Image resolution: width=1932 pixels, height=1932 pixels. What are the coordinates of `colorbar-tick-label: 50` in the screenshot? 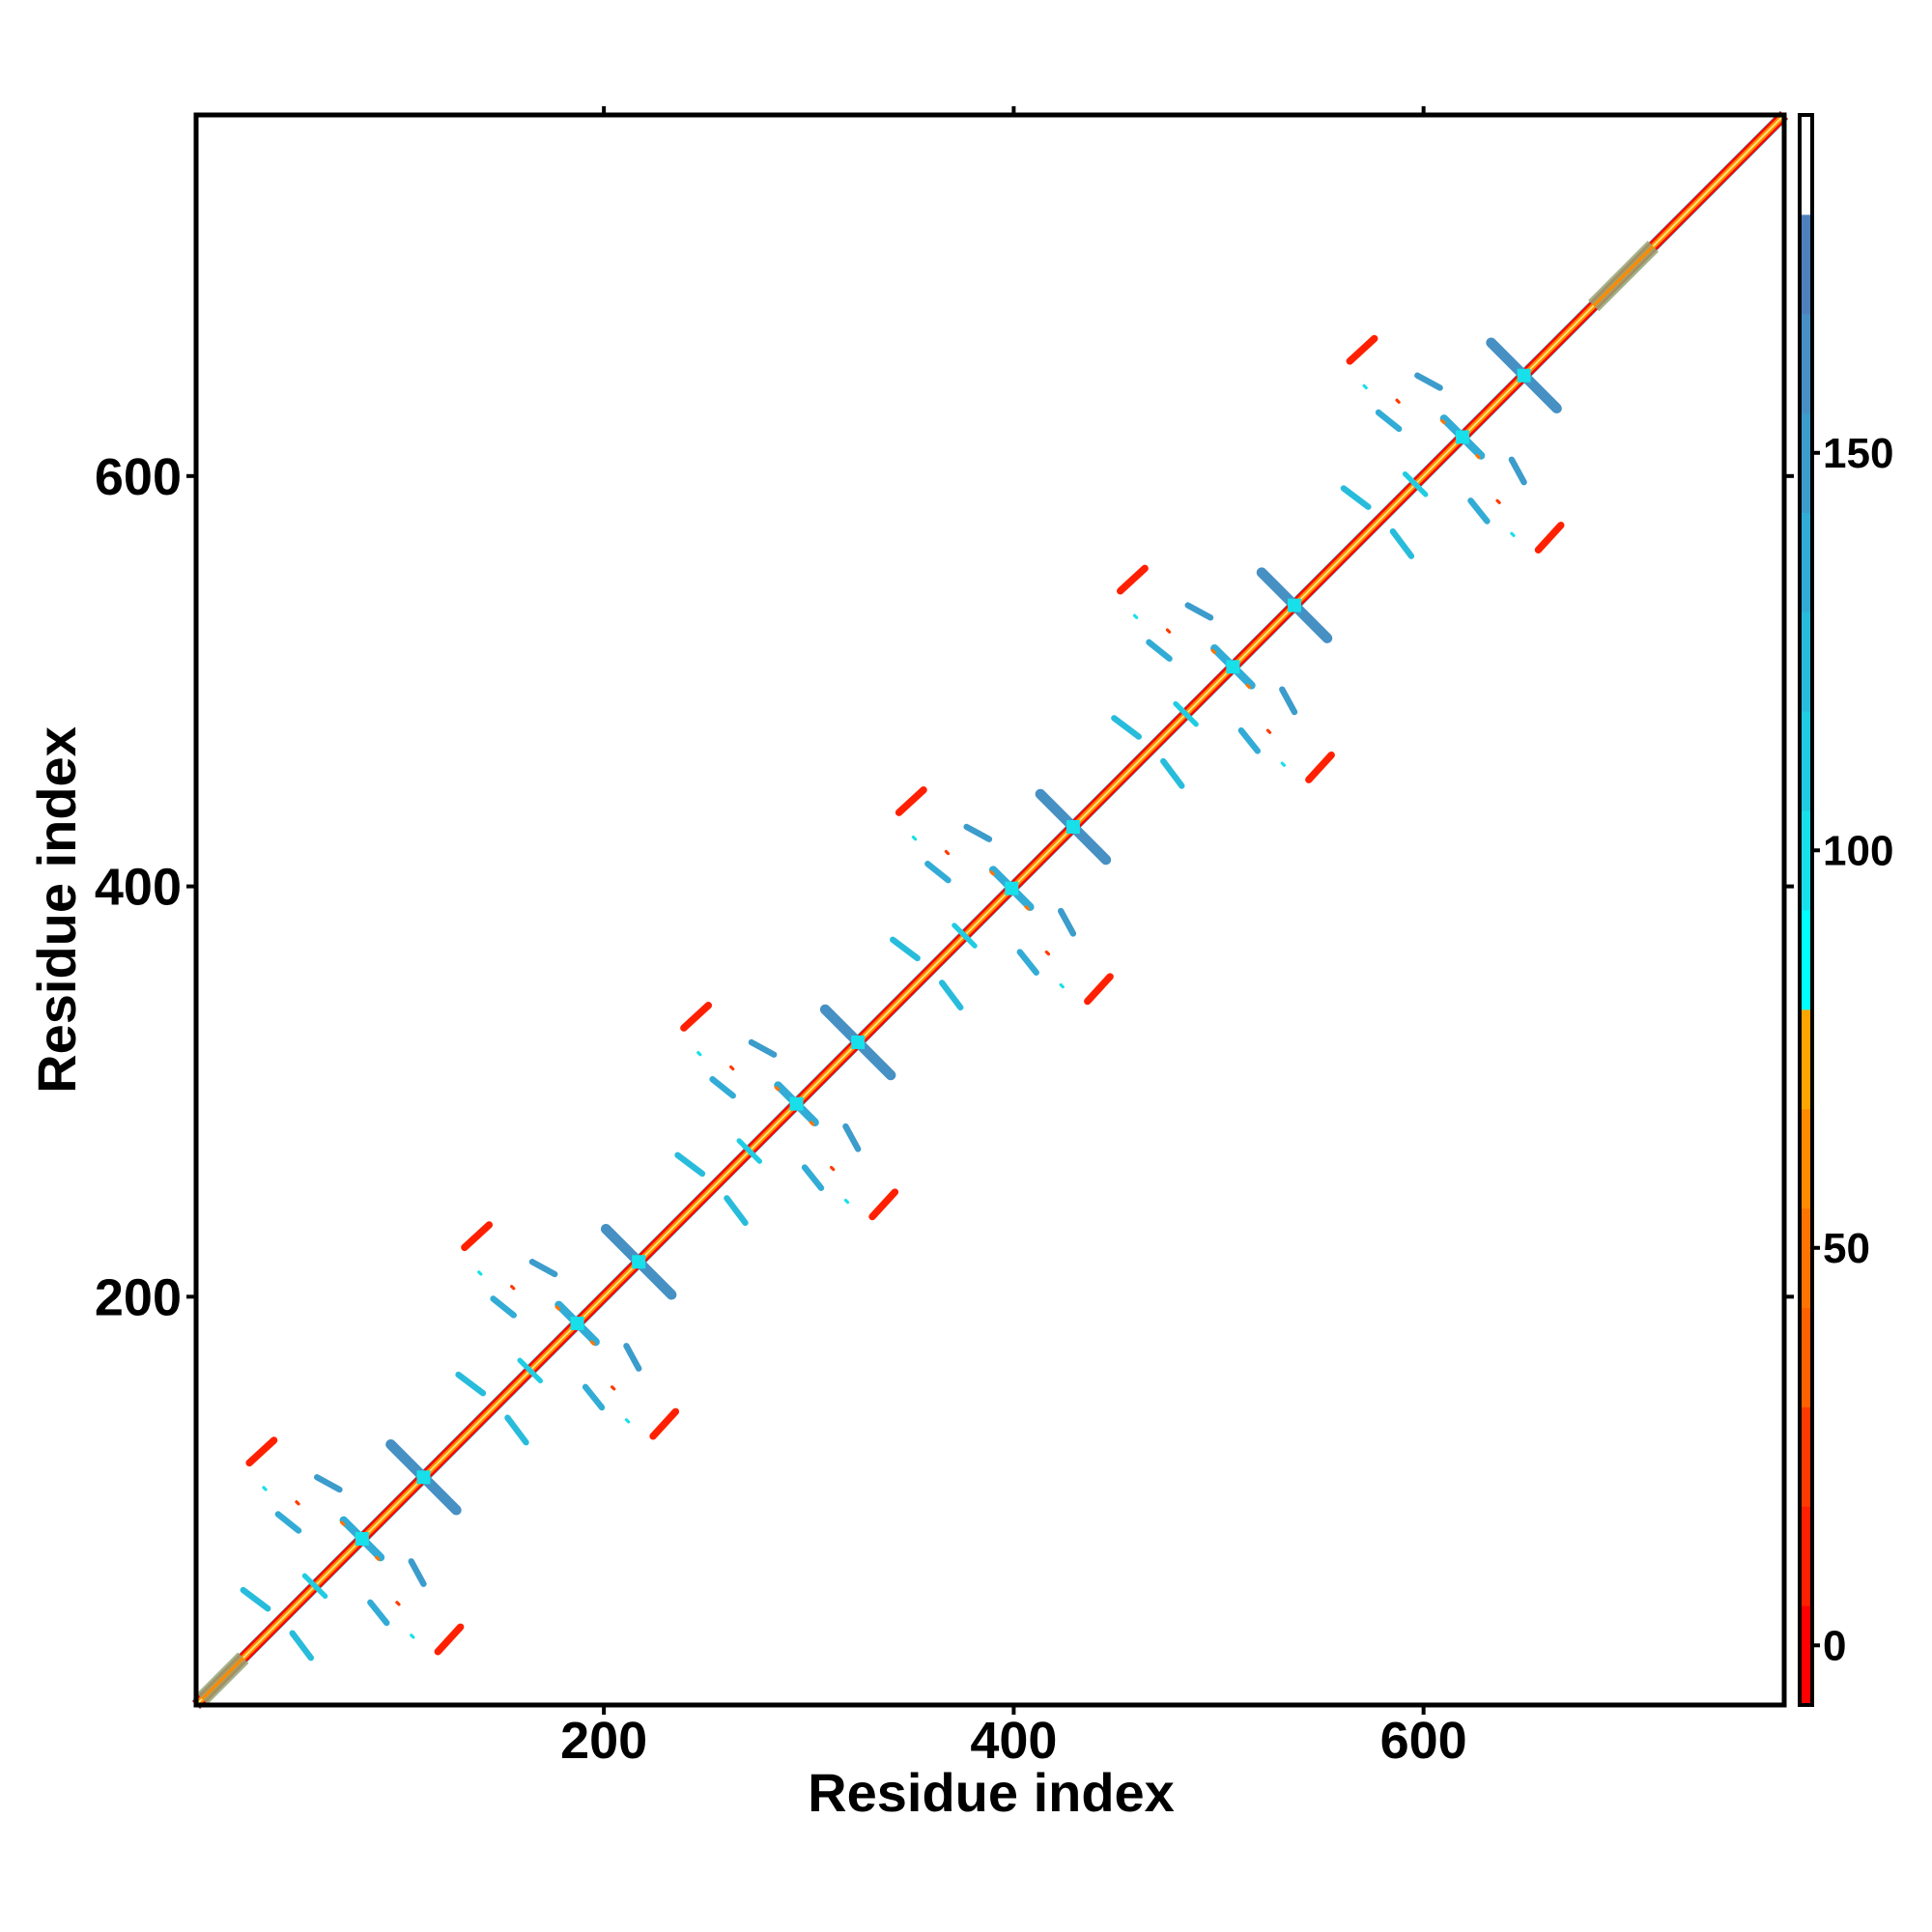 It's located at (1846, 1248).